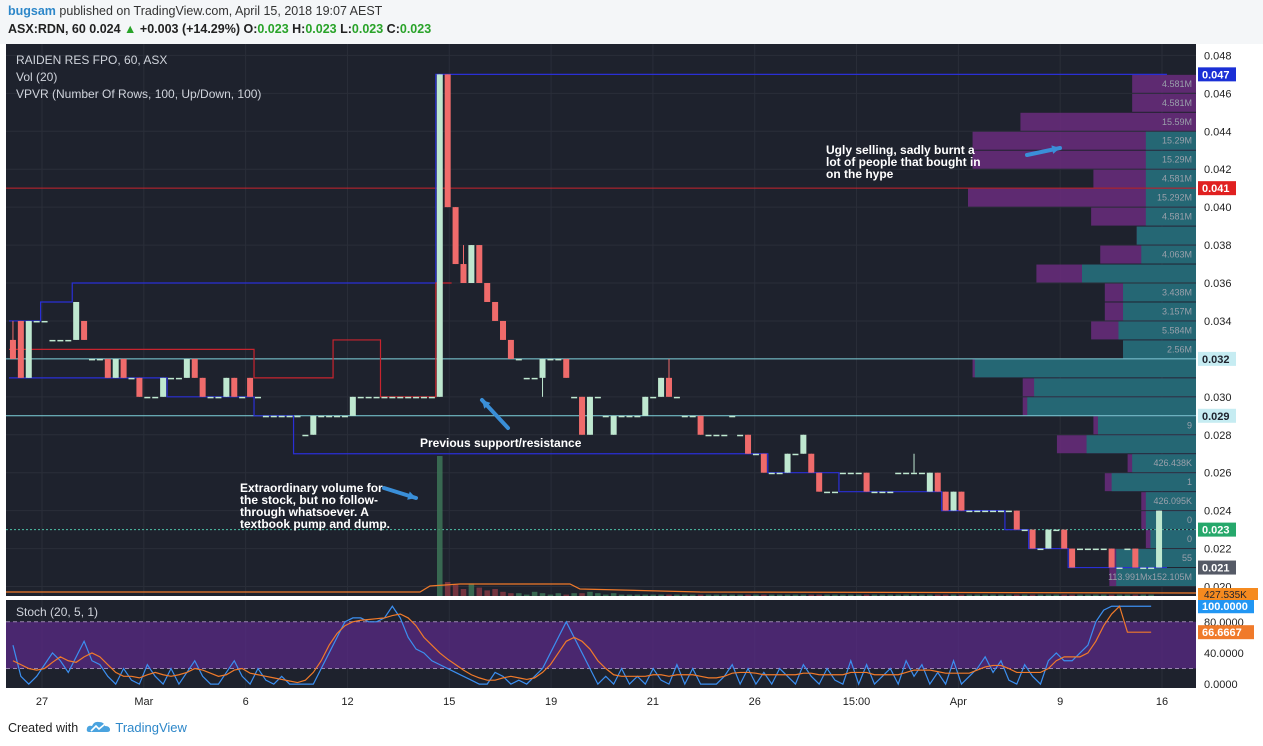 Image resolution: width=1263 pixels, height=746 pixels. I want to click on stoch-d-label-box, so click(1226, 632).